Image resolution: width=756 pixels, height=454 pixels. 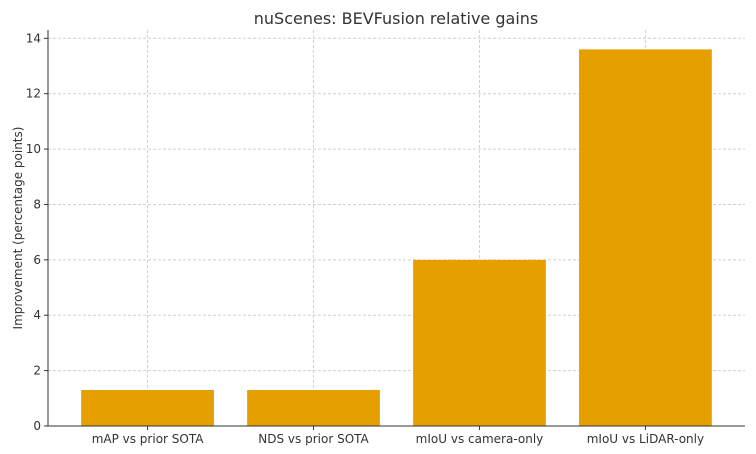 I want to click on y-tick-label: 10, so click(x=33, y=149).